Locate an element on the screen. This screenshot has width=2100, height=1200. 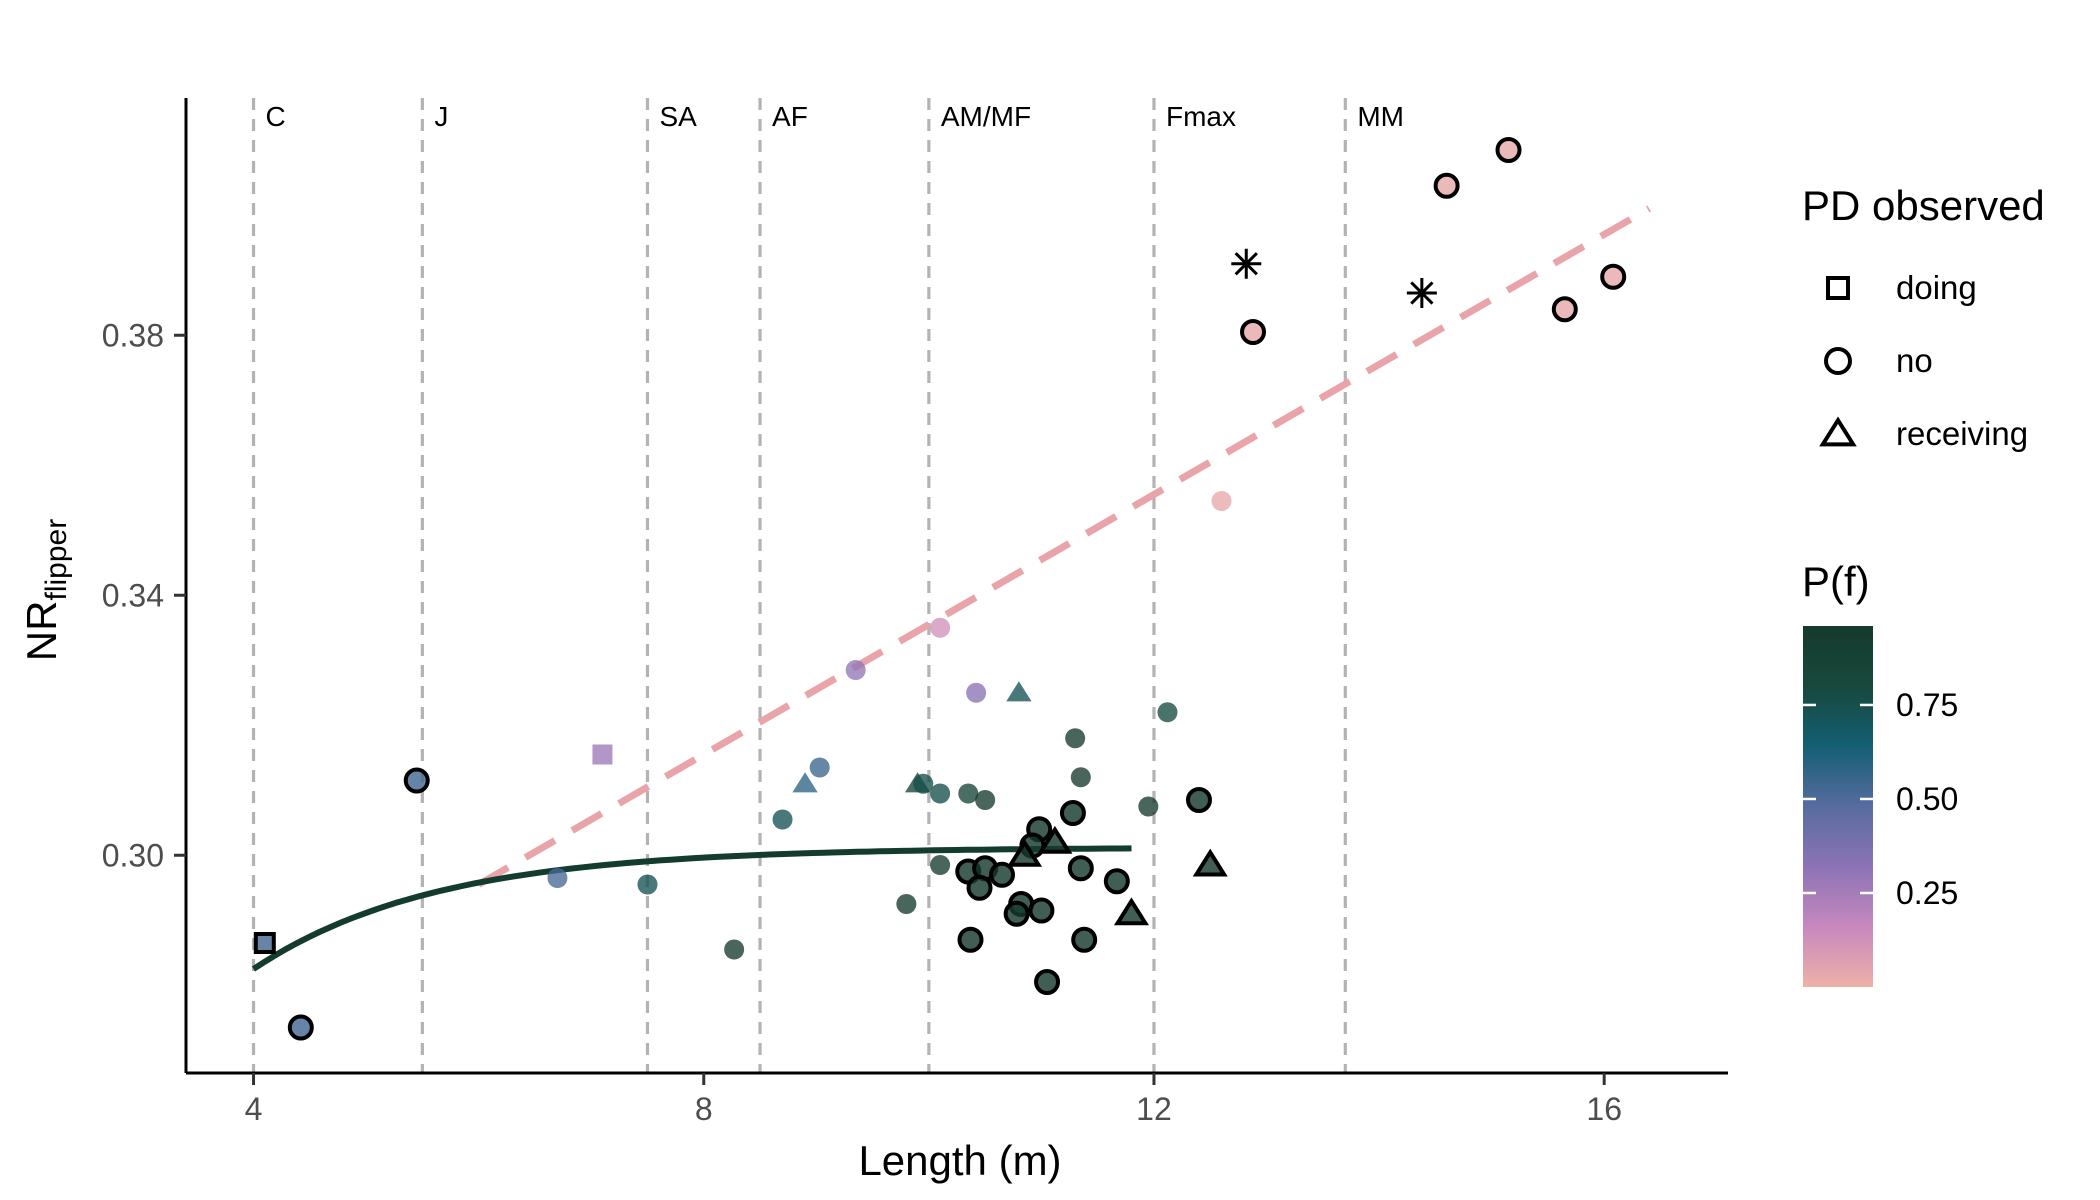
shape-legend-label-0: doing is located at coordinates (1936, 287).